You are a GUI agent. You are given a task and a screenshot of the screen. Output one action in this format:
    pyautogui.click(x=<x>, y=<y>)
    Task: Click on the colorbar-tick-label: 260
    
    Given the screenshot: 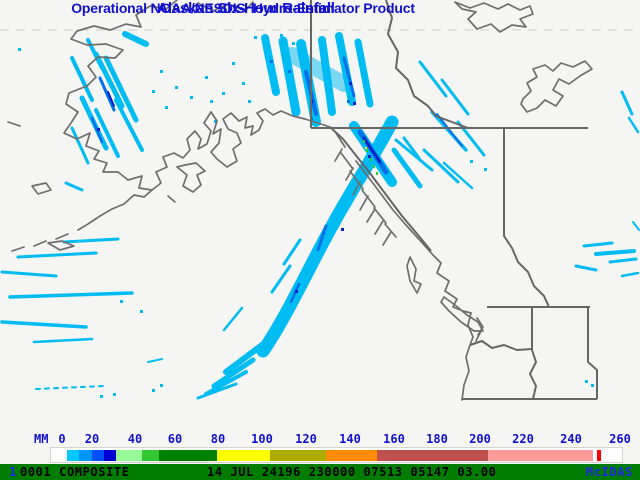 What is the action you would take?
    pyautogui.click(x=620, y=439)
    